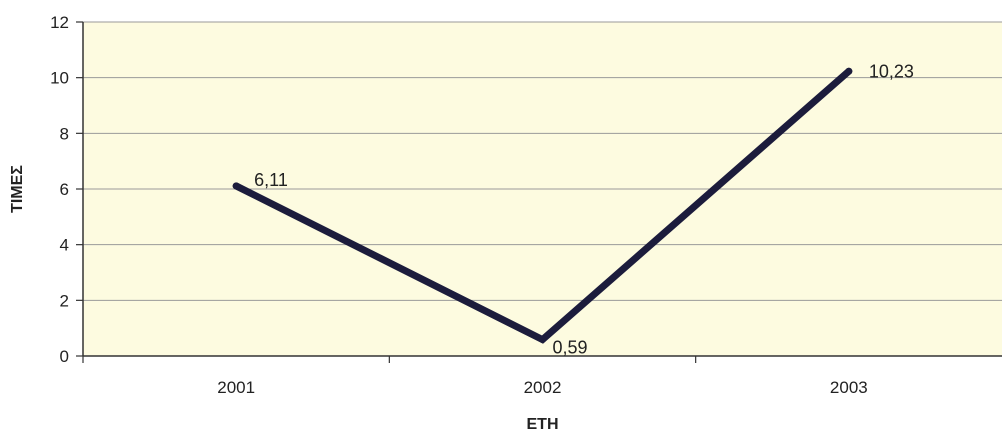 The height and width of the screenshot is (439, 1002). What do you see at coordinates (64, 245) in the screenshot?
I see `y-tick-label: 4` at bounding box center [64, 245].